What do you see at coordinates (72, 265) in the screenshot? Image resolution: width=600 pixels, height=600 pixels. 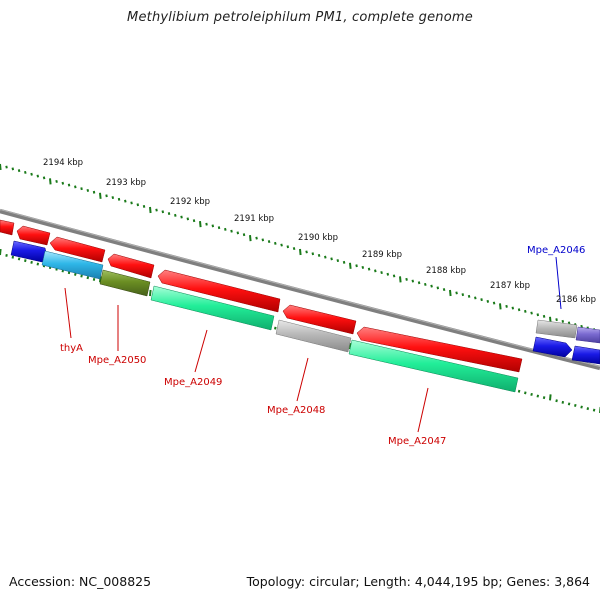 I see `gene-block-cyan` at bounding box center [72, 265].